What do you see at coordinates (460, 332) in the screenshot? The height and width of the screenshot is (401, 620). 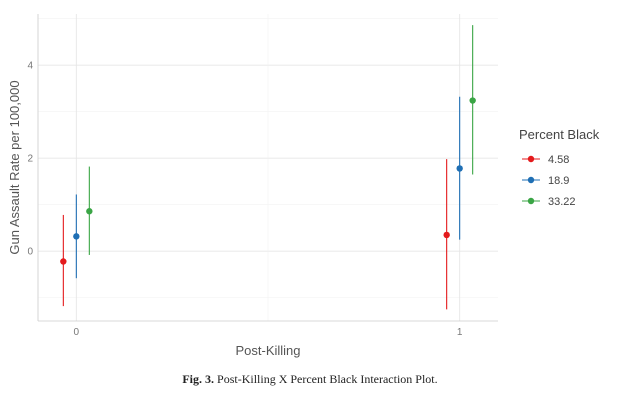 I see `x-tick-label: 1` at bounding box center [460, 332].